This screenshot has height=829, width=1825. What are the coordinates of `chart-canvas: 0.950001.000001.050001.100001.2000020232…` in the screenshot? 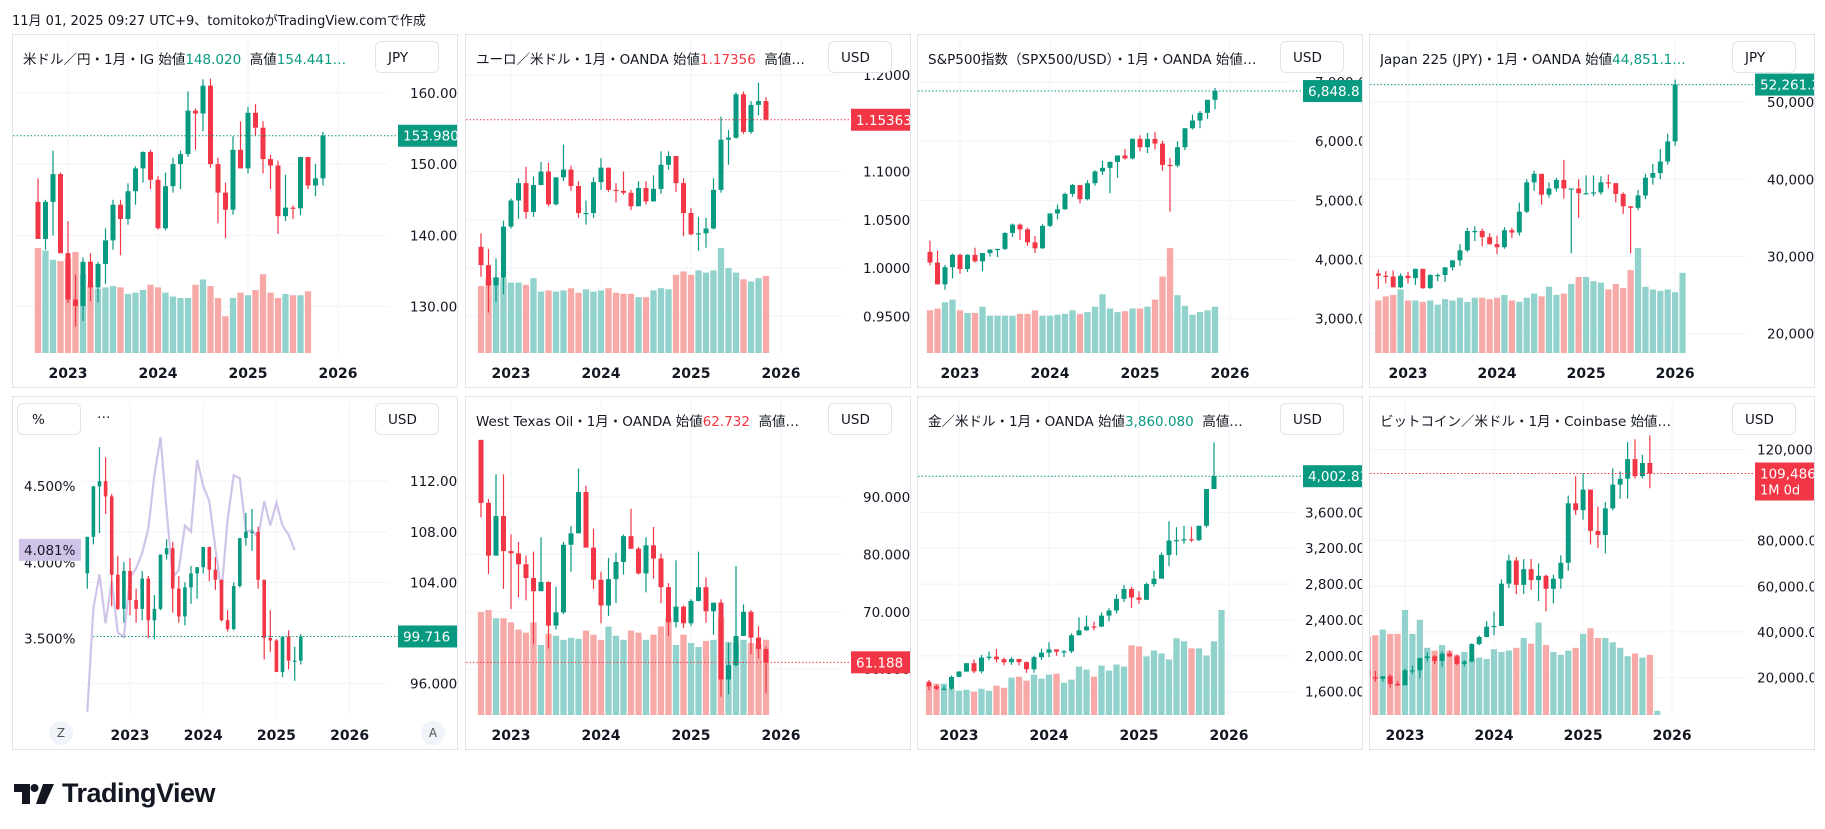 It's located at (688, 211).